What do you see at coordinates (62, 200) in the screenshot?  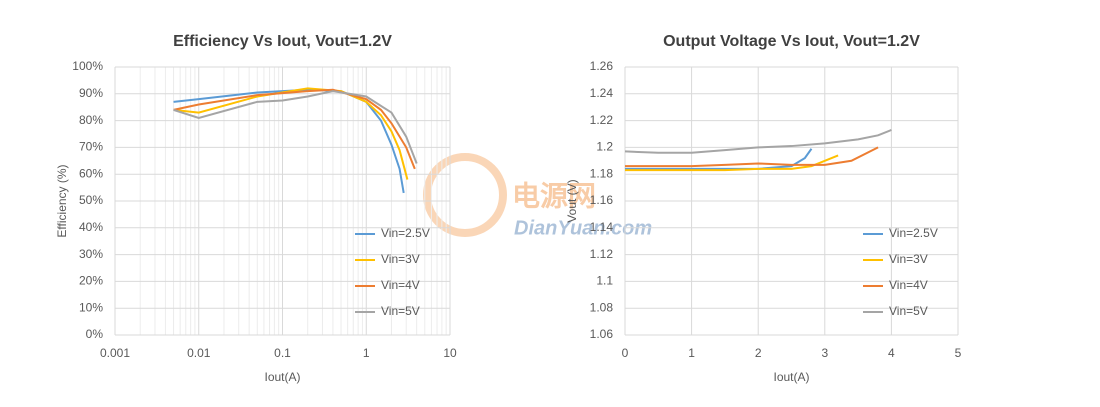 I see `y-axis-label: Efficiency (%)` at bounding box center [62, 200].